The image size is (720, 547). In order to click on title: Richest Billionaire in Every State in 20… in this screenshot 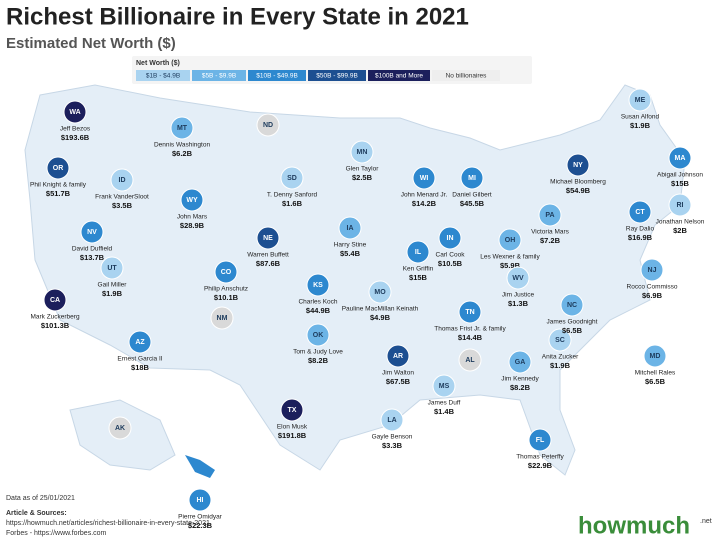, I will do `click(237, 16)`.